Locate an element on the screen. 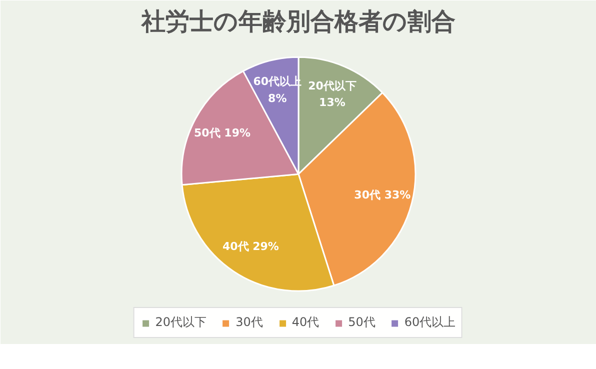 The width and height of the screenshot is (596, 369). category-label: 40代 29% is located at coordinates (250, 246).